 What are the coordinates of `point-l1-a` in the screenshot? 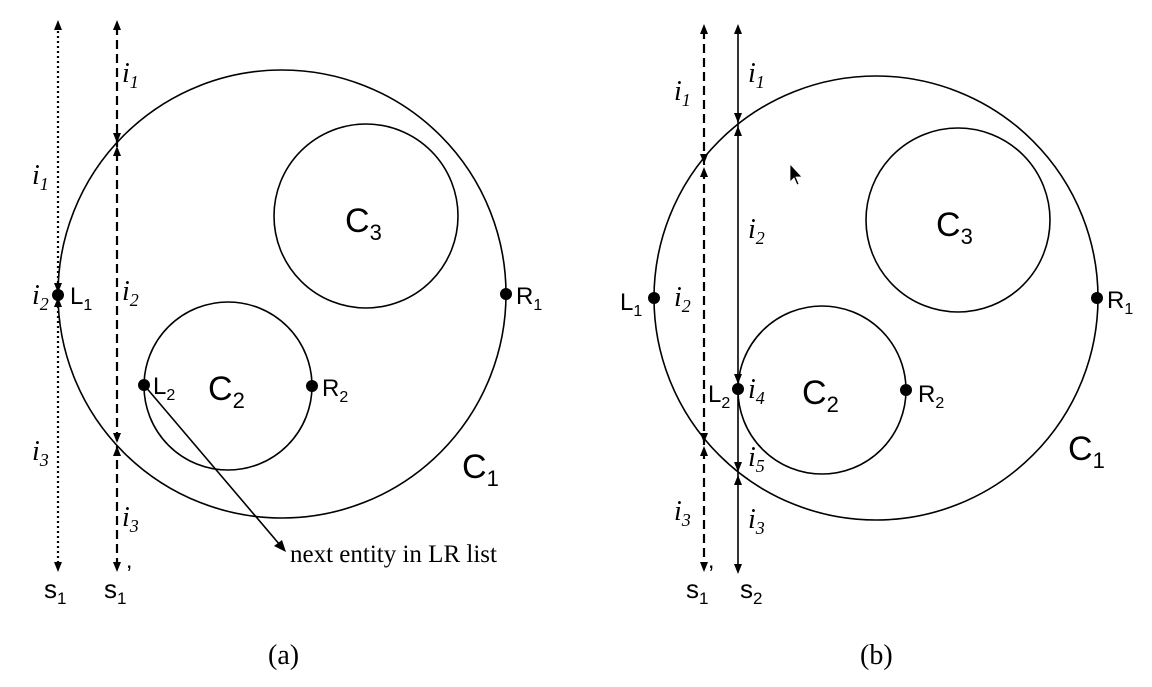 It's located at (58, 295).